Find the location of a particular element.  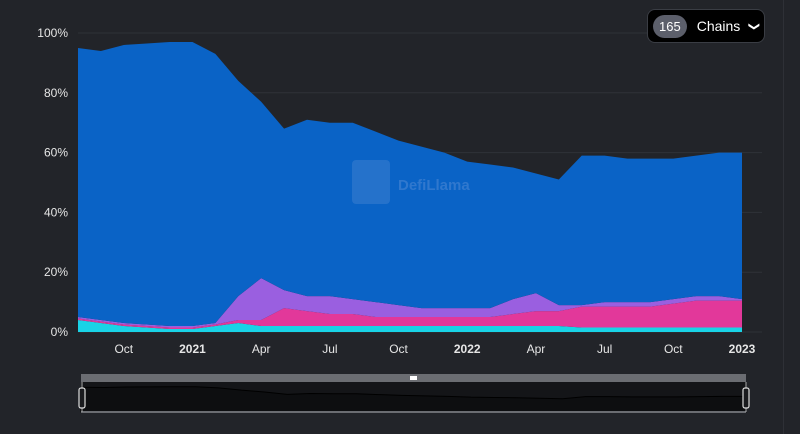

y-tick-label: 0% is located at coordinates (60, 332).